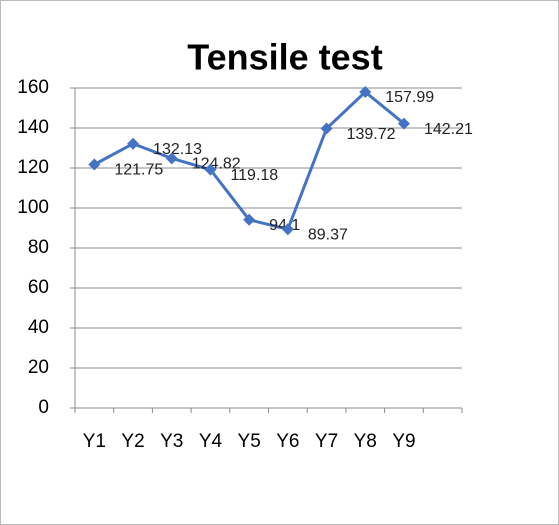  I want to click on x-tick-label: Y6, so click(287, 441).